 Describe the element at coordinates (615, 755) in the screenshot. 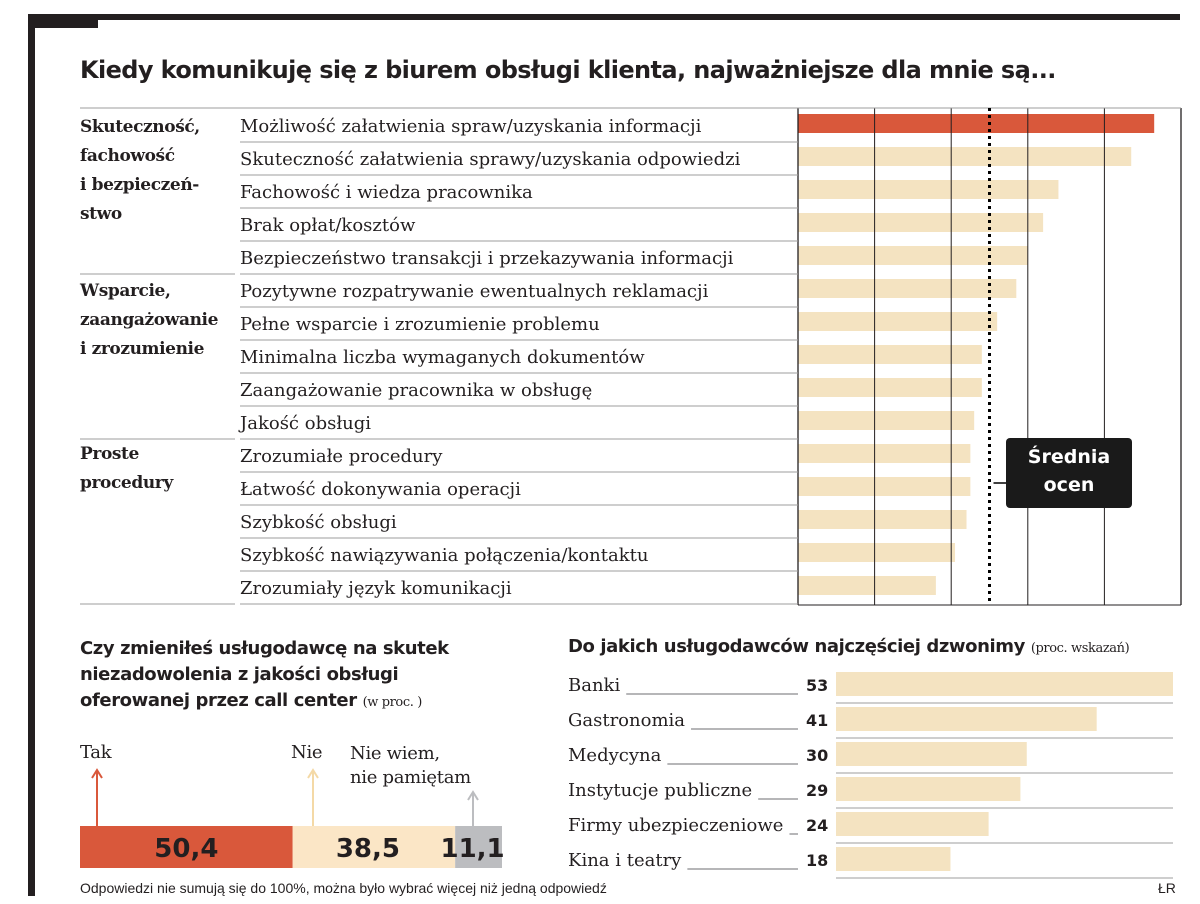

I see `provider-label-2: Medycyna` at that location.